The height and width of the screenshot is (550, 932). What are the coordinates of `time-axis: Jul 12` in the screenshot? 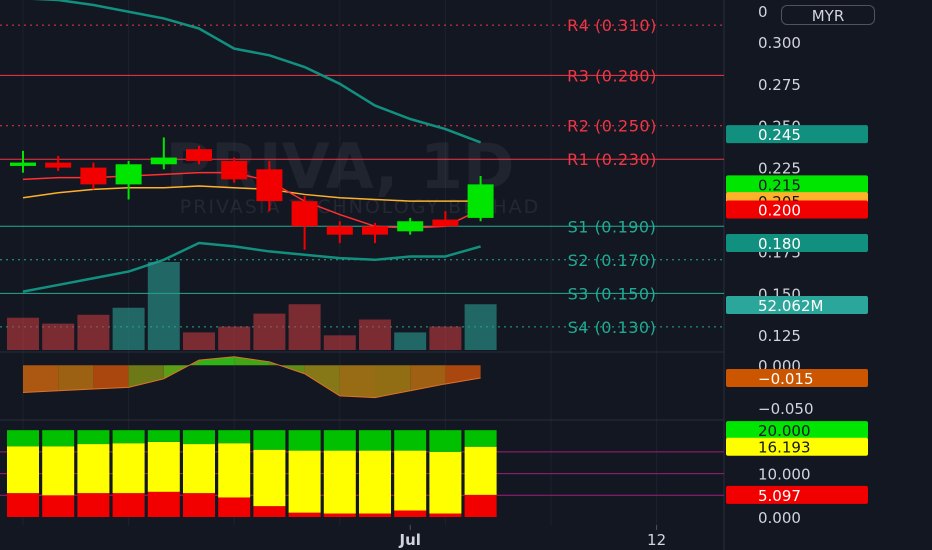 It's located at (532, 537).